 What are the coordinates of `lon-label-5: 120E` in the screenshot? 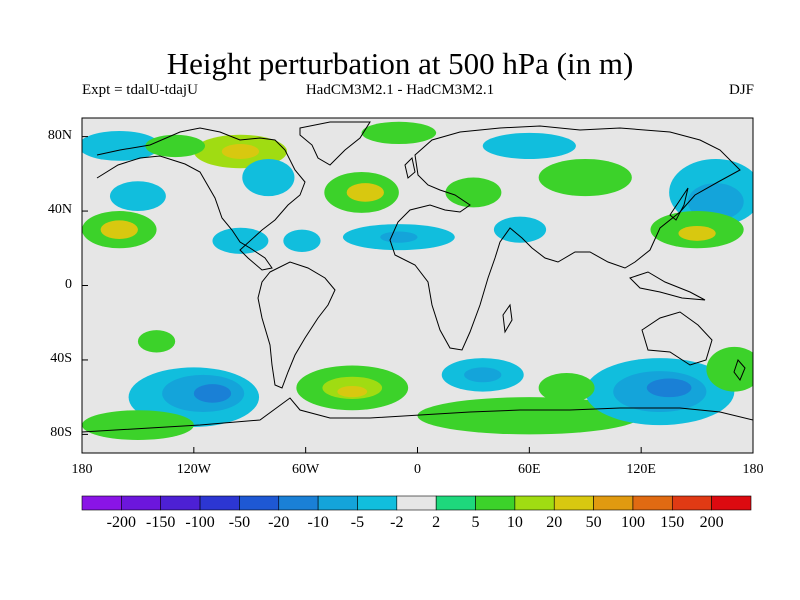 It's located at (641, 470).